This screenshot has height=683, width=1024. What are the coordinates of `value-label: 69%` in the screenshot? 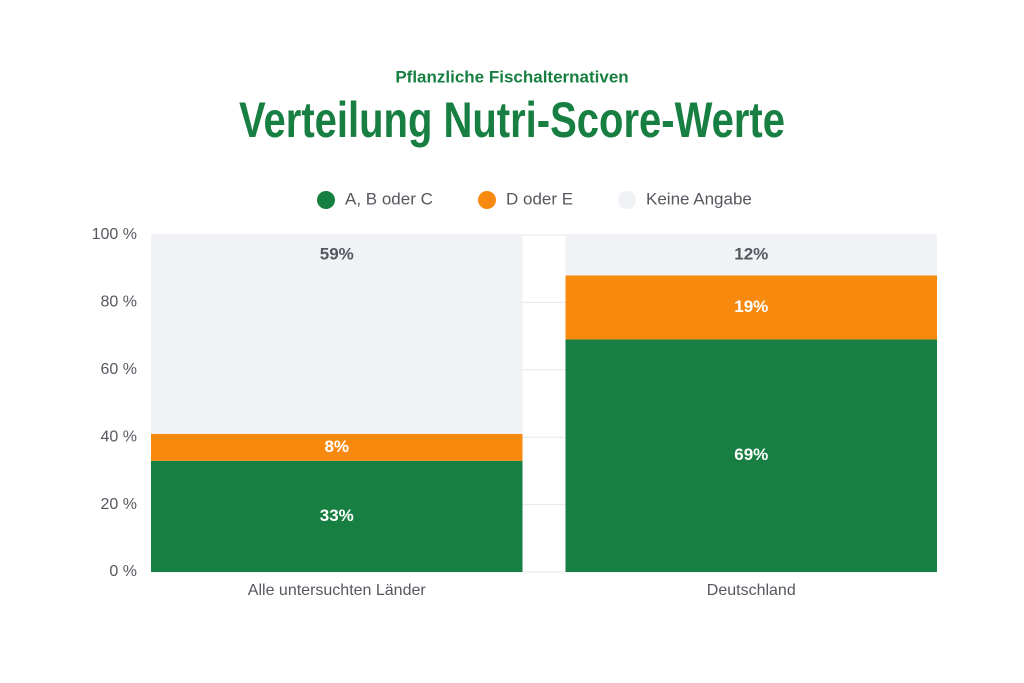 It's located at (751, 454).